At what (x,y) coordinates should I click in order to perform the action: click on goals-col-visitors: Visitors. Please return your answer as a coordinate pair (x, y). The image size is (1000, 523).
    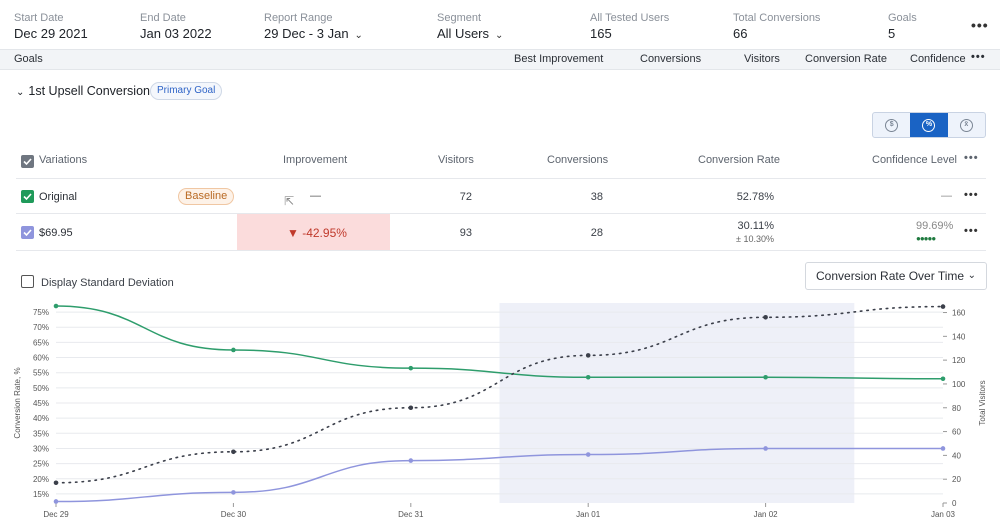
    Looking at the image, I should click on (762, 59).